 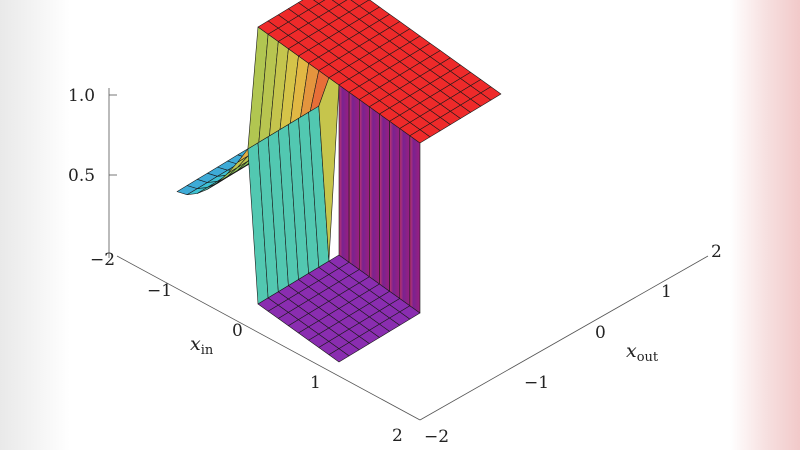 What do you see at coordinates (536, 383) in the screenshot?
I see `x-out-tick-label: −1` at bounding box center [536, 383].